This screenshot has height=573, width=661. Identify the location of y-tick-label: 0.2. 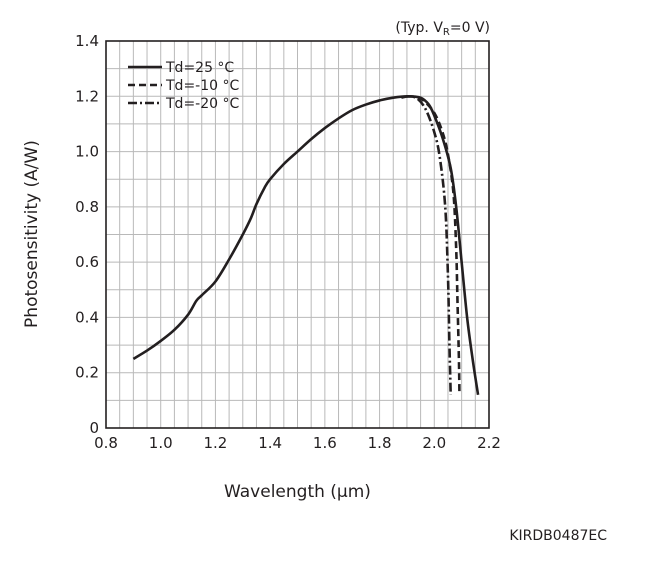
(87, 373).